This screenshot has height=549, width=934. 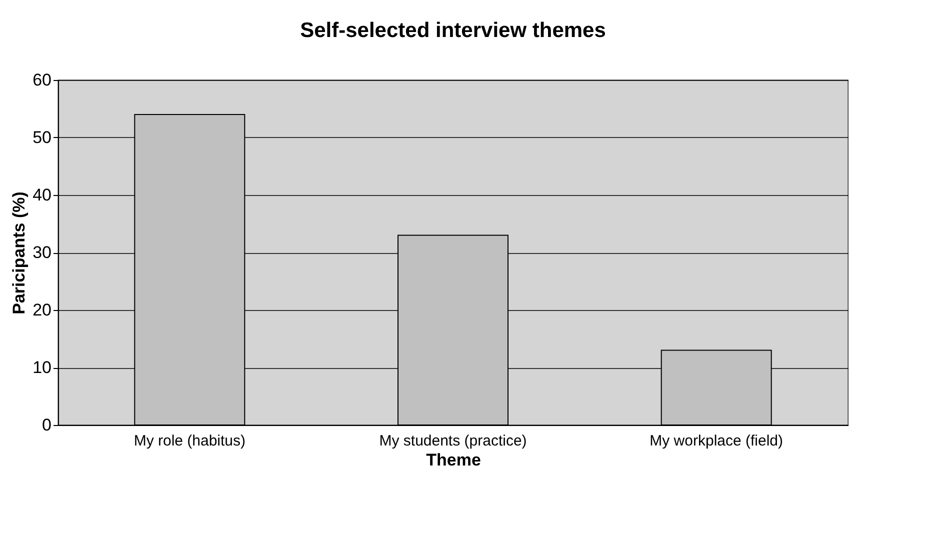 I want to click on y-tick-label: 20, so click(x=42, y=310).